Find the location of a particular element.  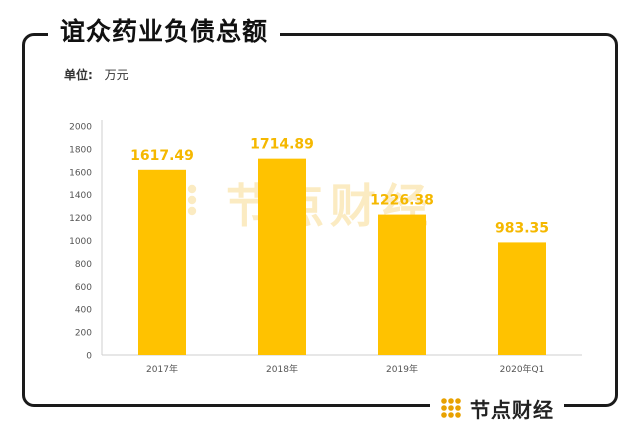

y-tick-label: 1400 is located at coordinates (80, 196).